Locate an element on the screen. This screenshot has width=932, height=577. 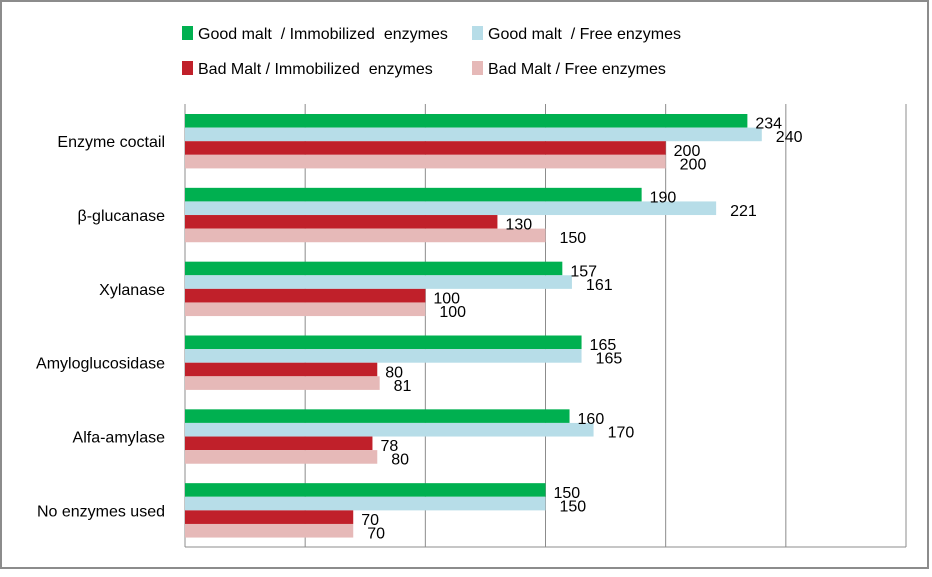
category-label: No enzymes used is located at coordinates (101, 511).